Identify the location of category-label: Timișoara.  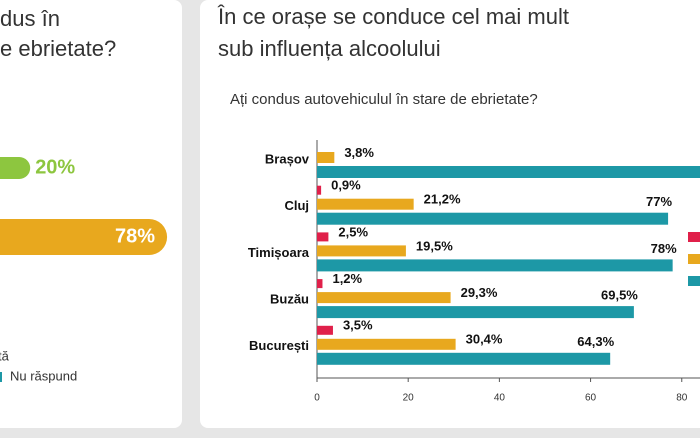
(279, 252).